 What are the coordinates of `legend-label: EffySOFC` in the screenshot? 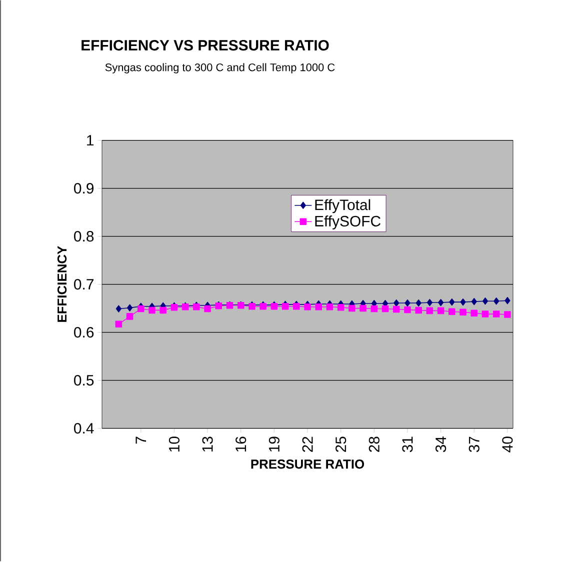 It's located at (347, 223).